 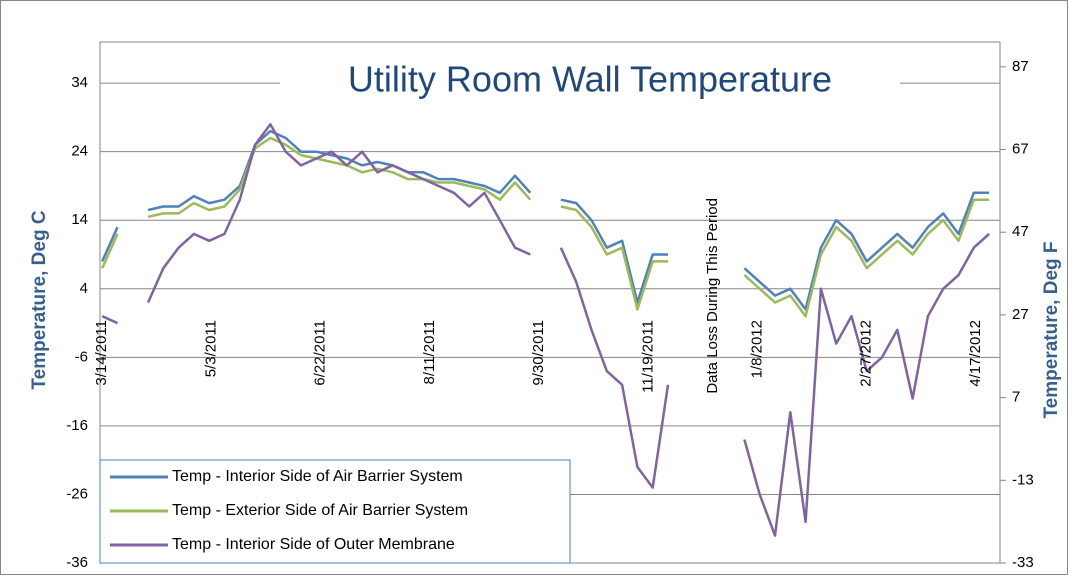 I want to click on x-tick-label: 2/27/2012, so click(x=866, y=353).